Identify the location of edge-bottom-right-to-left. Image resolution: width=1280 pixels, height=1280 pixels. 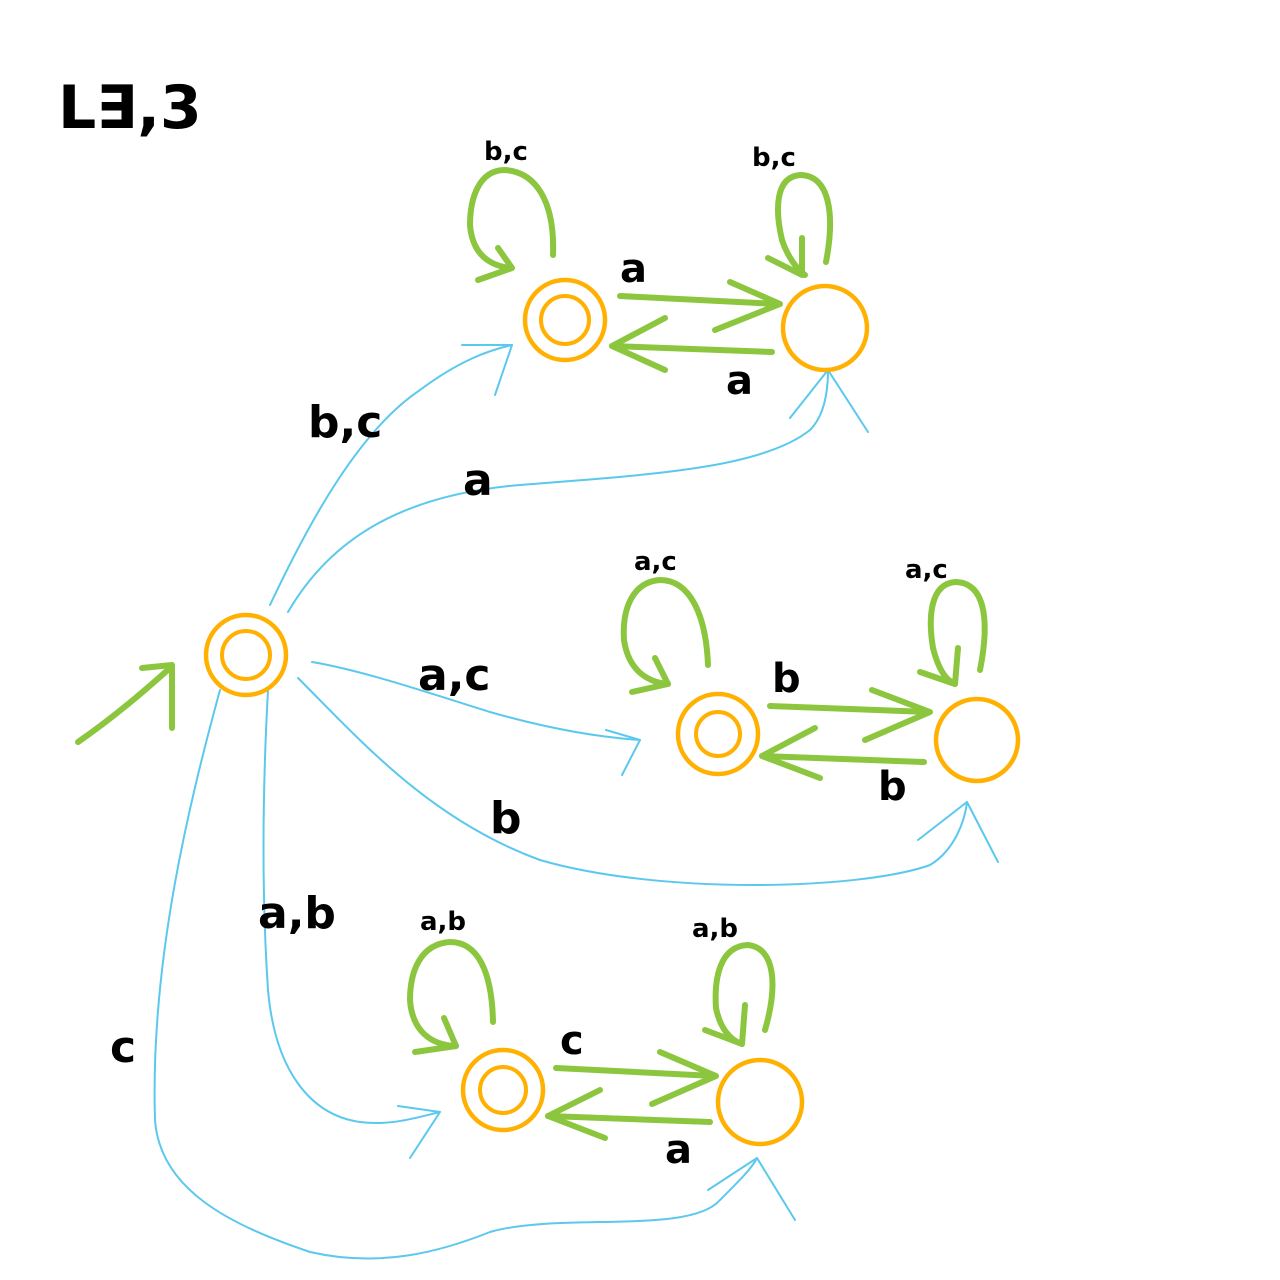
(629, 1119).